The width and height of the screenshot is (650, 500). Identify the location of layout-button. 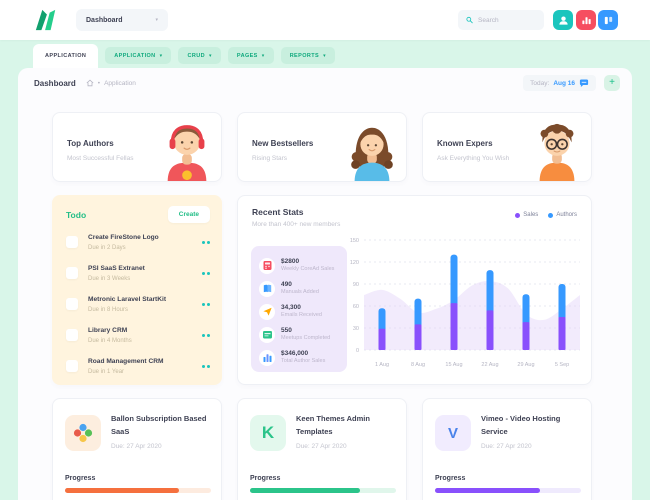
(608, 20).